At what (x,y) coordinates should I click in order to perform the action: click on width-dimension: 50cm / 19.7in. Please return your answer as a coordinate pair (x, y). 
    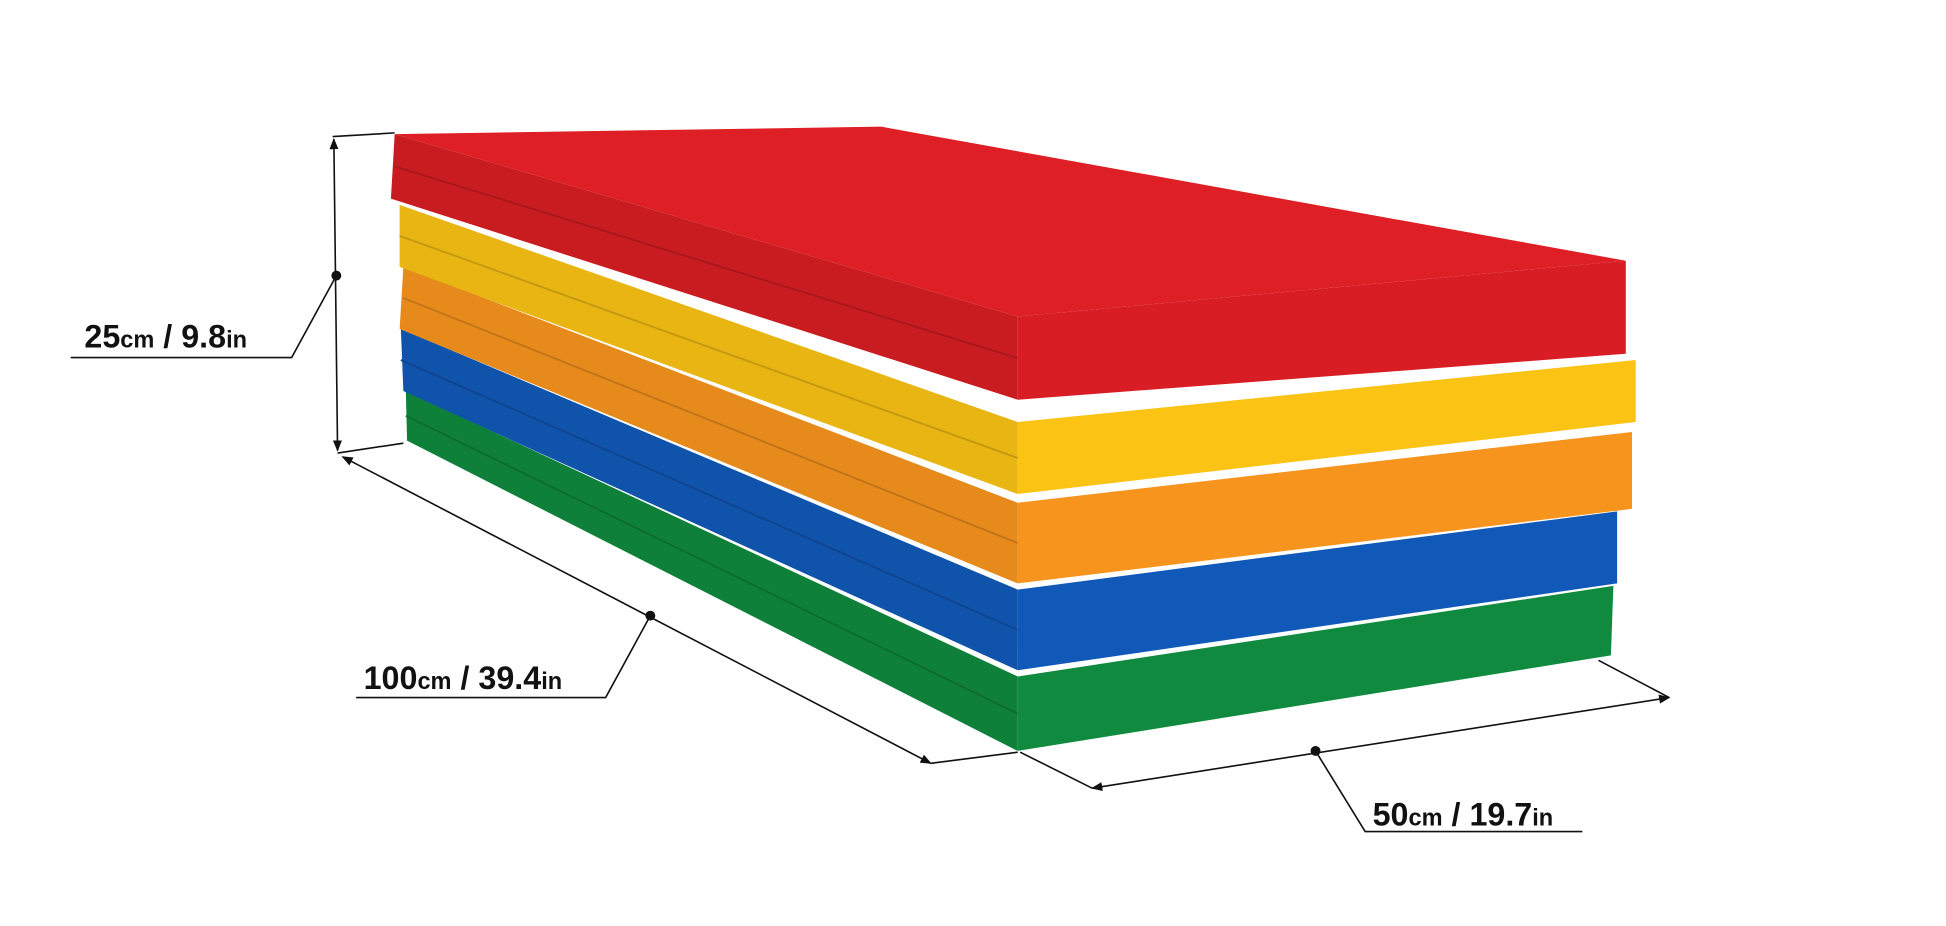
    Looking at the image, I should click on (1345, 746).